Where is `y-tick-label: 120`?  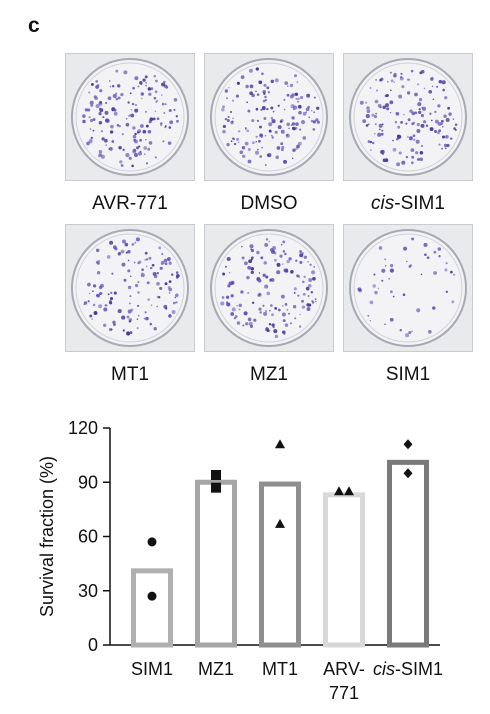 y-tick-label: 120 is located at coordinates (83, 428).